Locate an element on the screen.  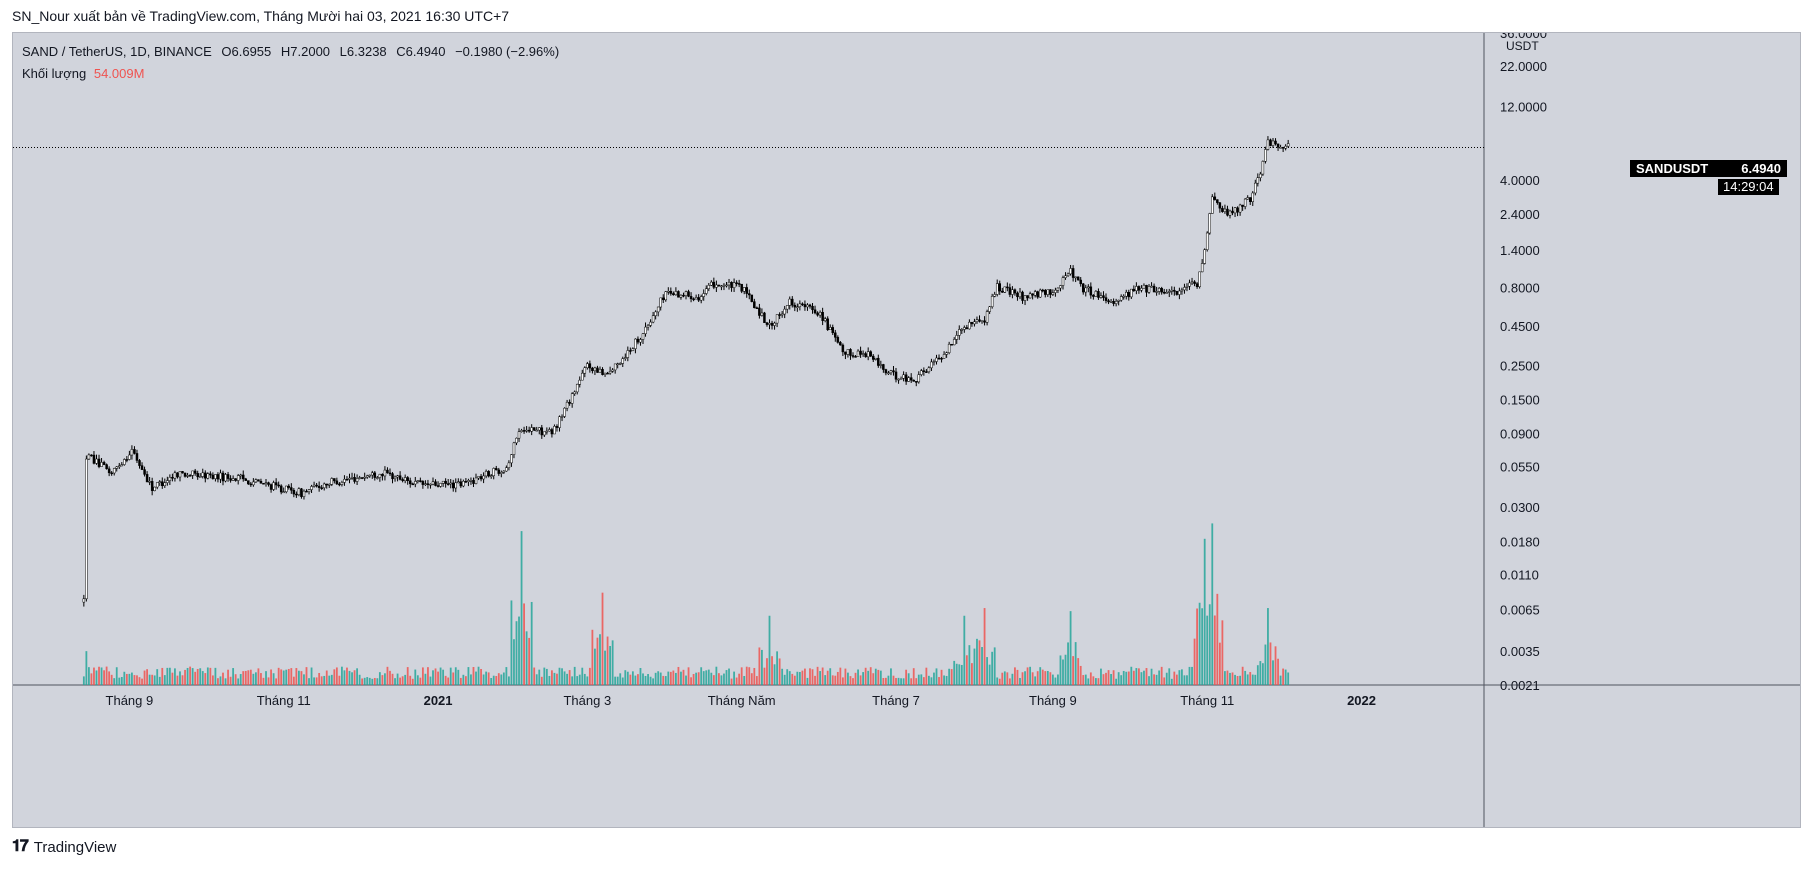
price-tick-label: 0.2500 is located at coordinates (1520, 365).